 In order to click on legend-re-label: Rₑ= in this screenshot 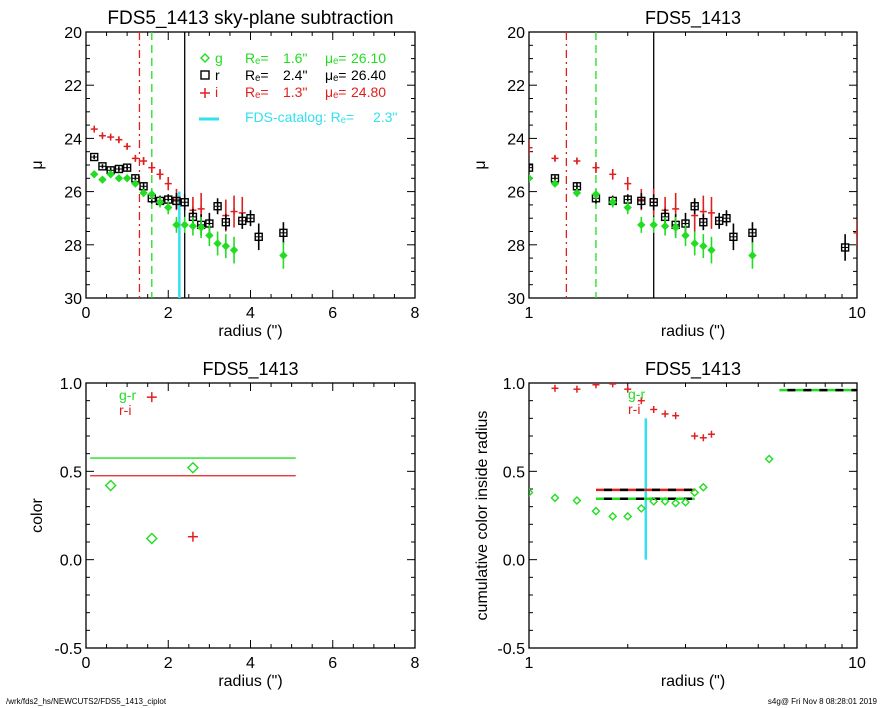, I will do `click(257, 75)`.